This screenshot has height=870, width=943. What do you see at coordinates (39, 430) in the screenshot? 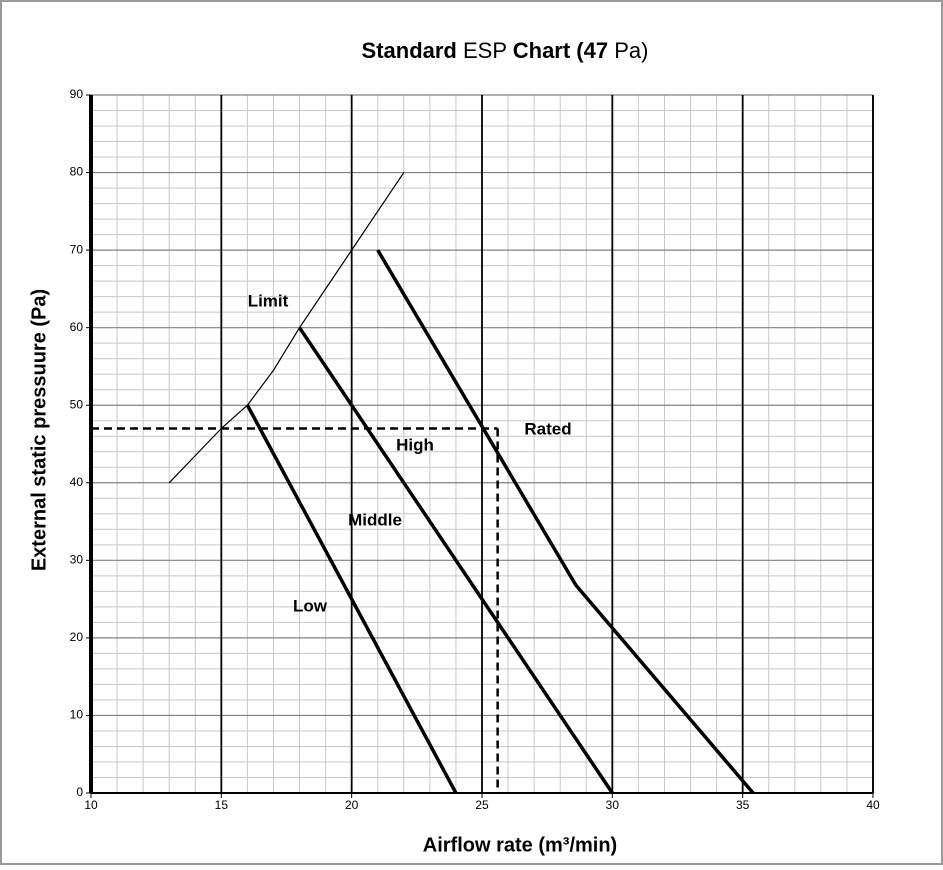
I see `y-axis-label: External static pressuure (Pa)` at bounding box center [39, 430].